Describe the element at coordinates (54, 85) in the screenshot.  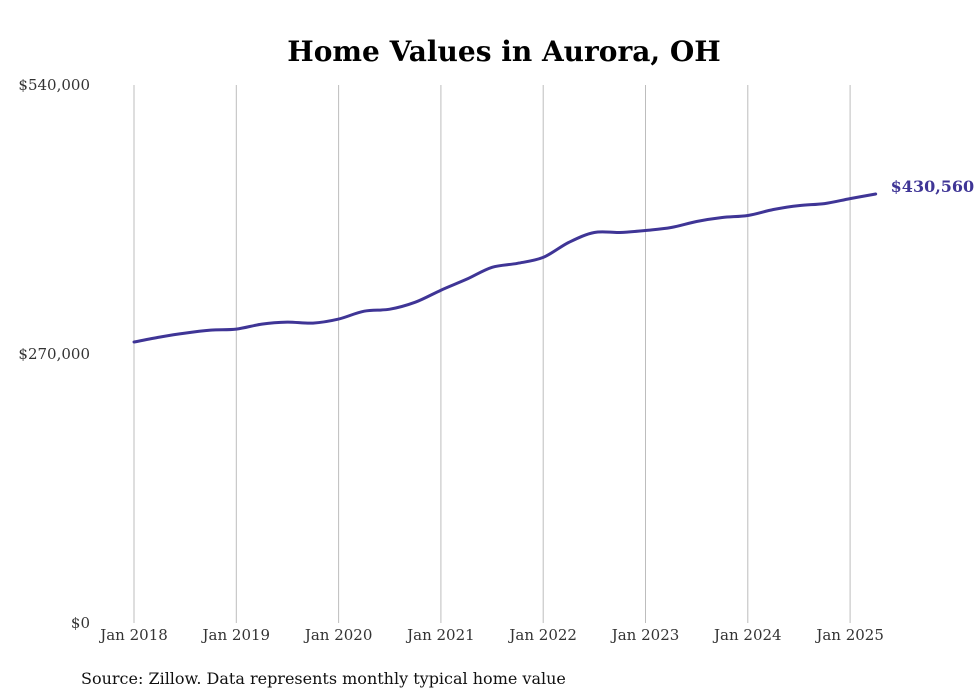
I see `y-tick-label: $540,000` at that location.